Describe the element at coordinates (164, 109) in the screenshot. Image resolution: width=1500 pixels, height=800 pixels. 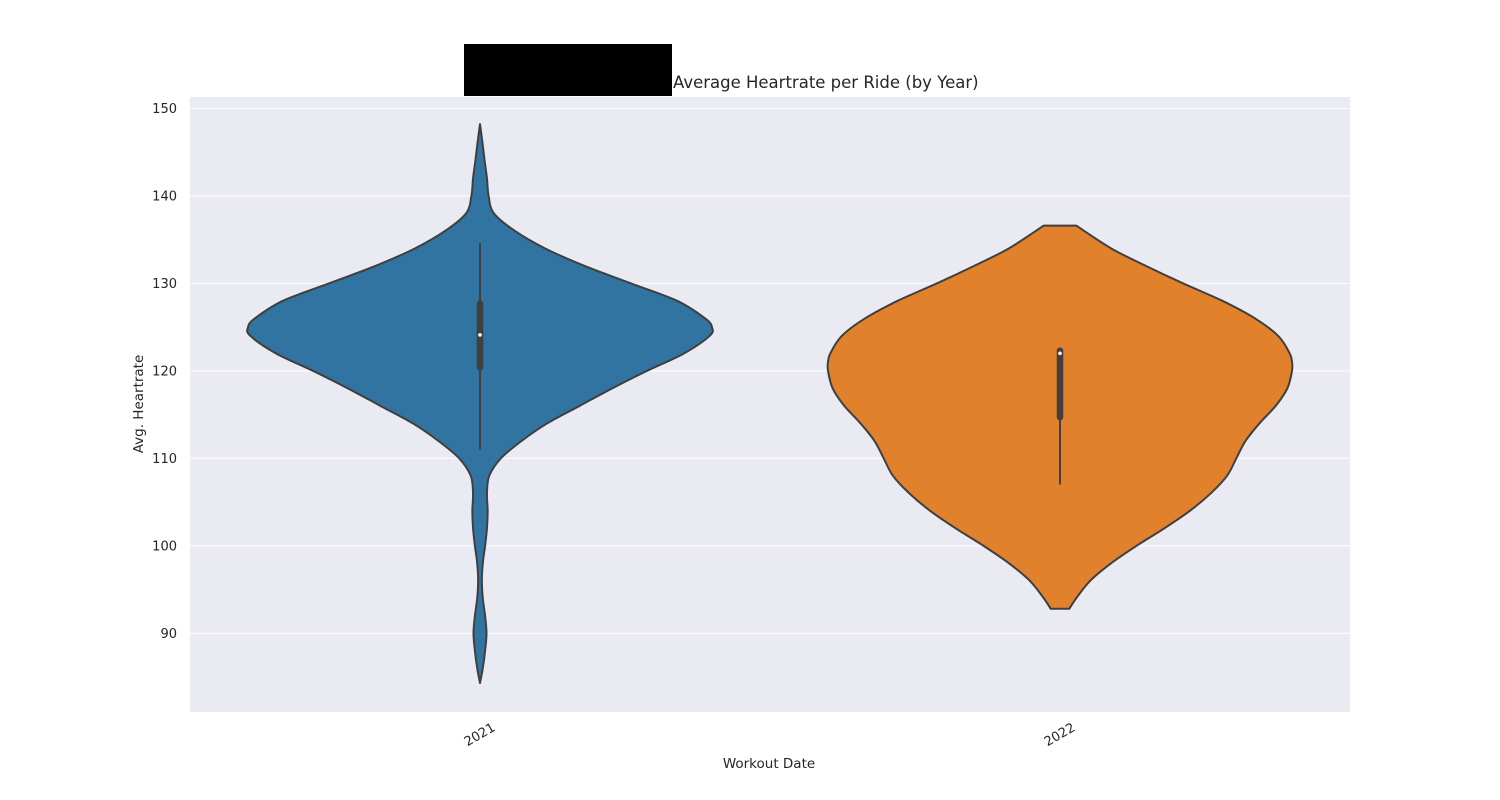
I see `y-tick-label: 150` at that location.